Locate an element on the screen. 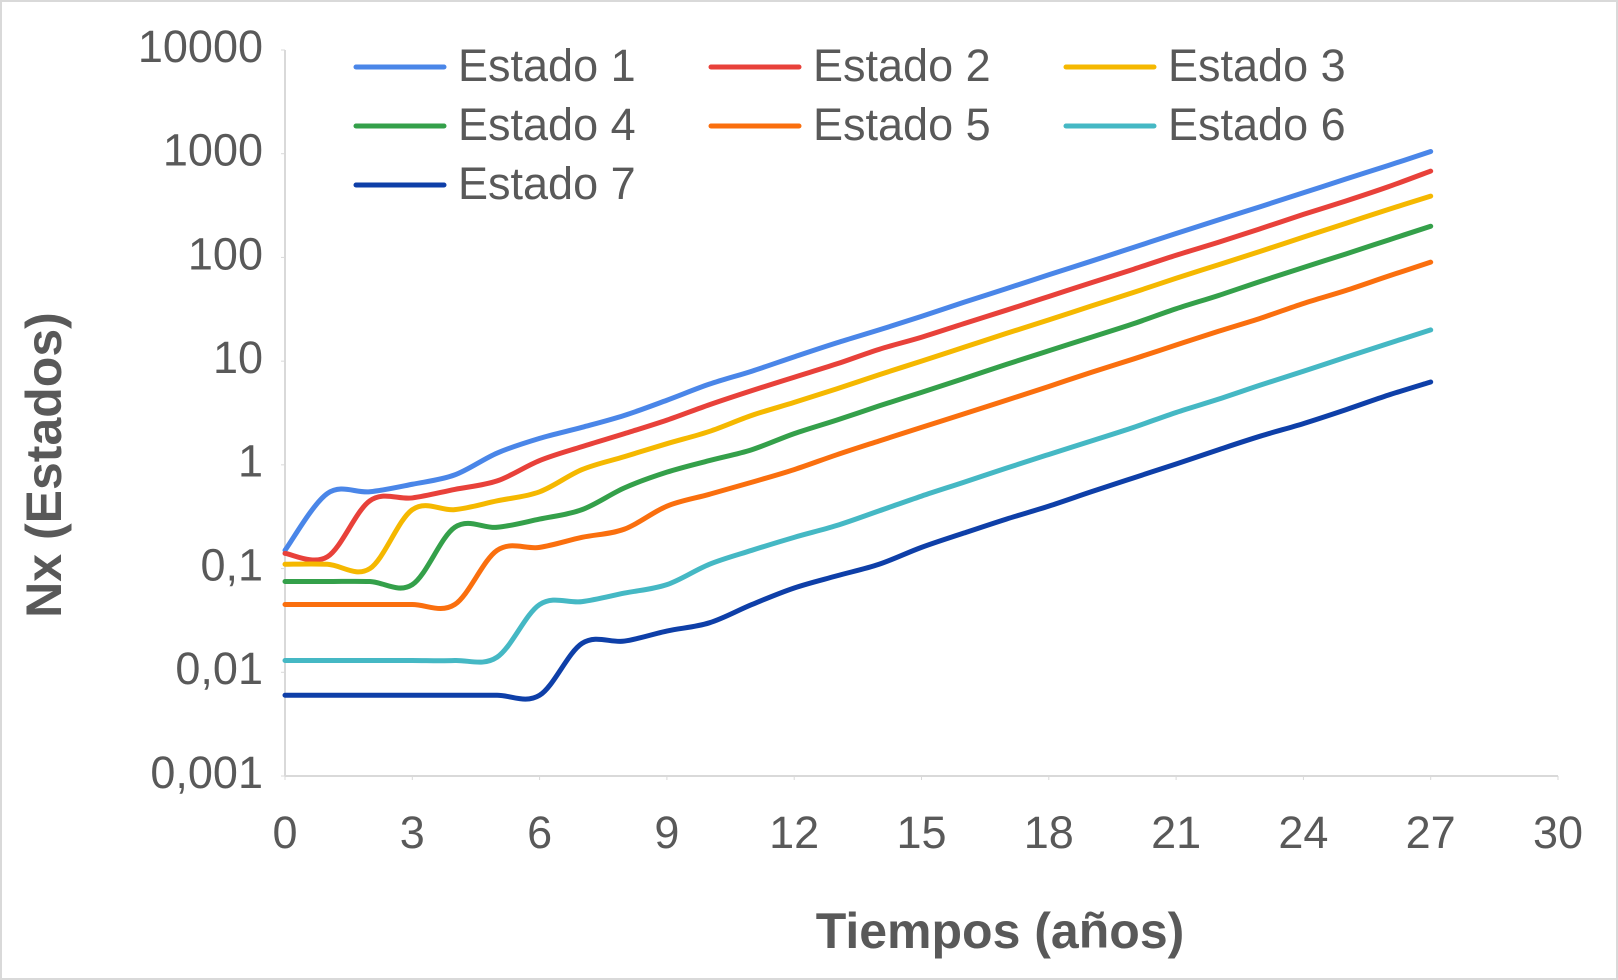 The width and height of the screenshot is (1618, 980). y-tick-label: 0,001 is located at coordinates (206, 772).